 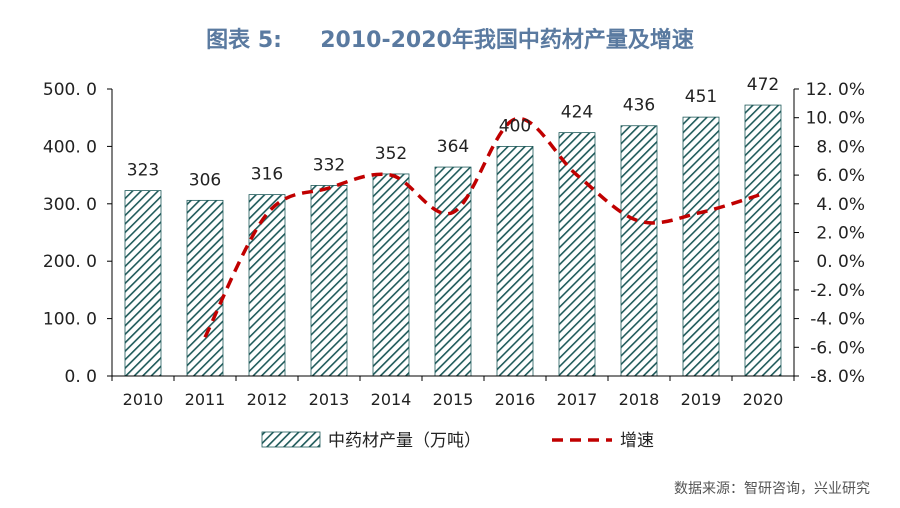 I want to click on right-tick-label: 0. 0%, so click(x=840, y=262).